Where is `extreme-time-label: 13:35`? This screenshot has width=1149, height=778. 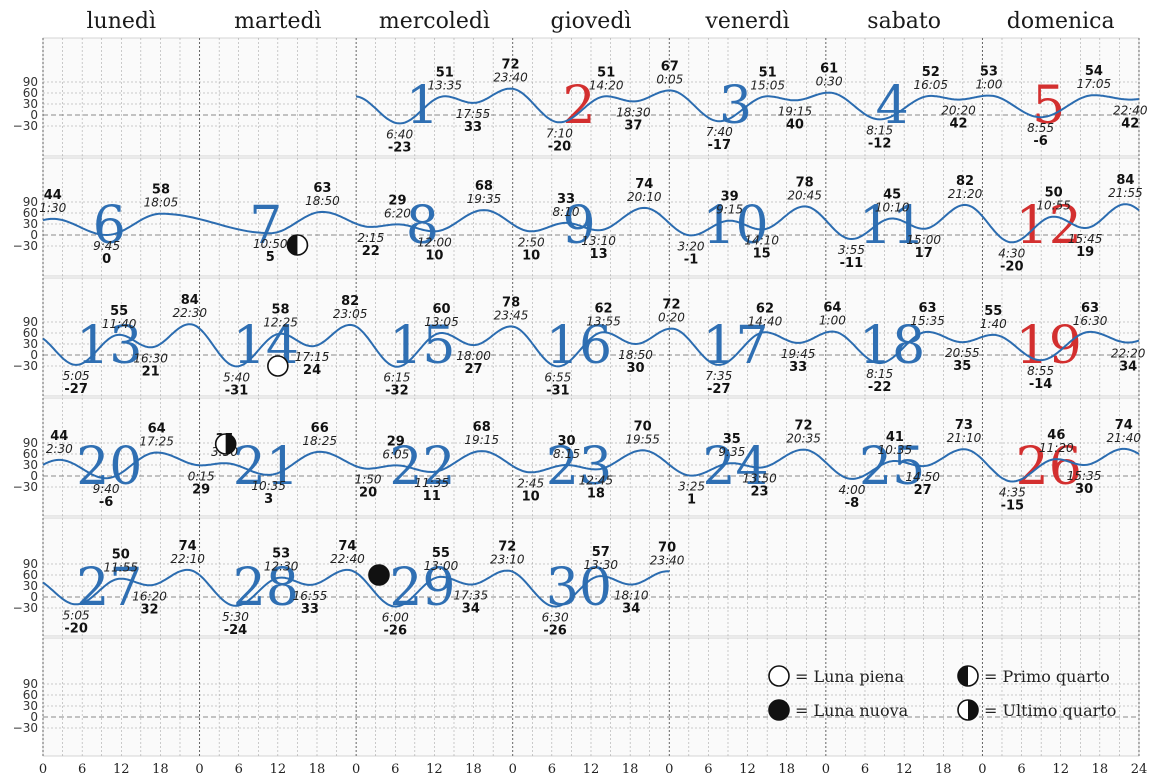 extreme-time-label: 13:35 is located at coordinates (444, 85).